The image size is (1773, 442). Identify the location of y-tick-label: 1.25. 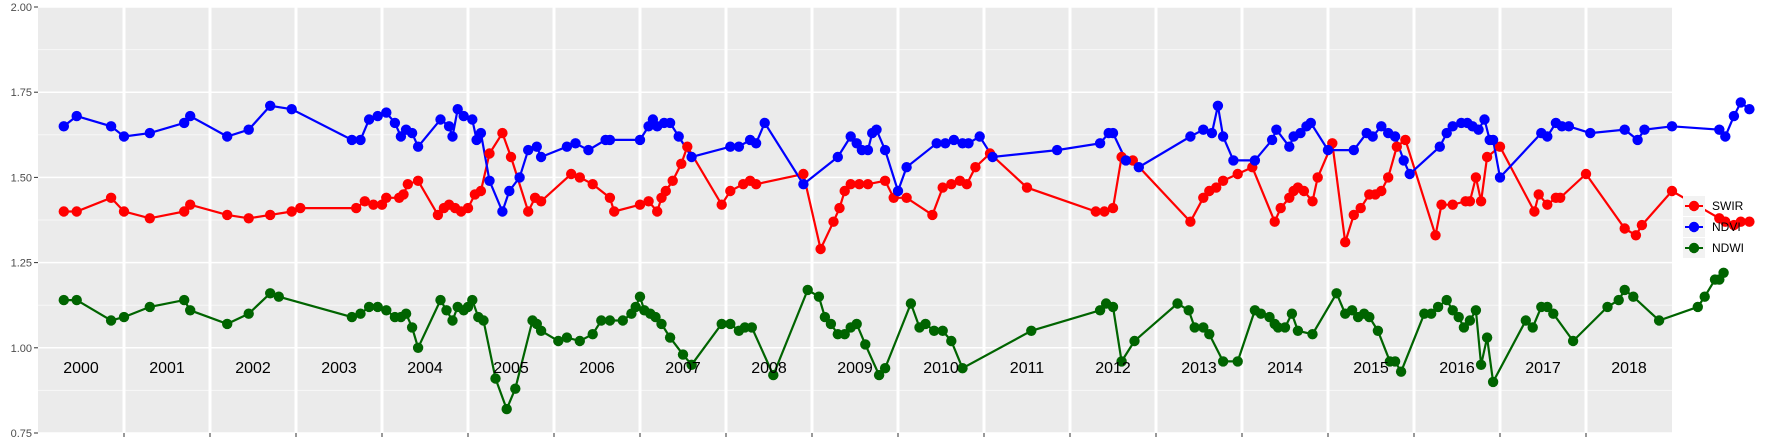
(21, 264).